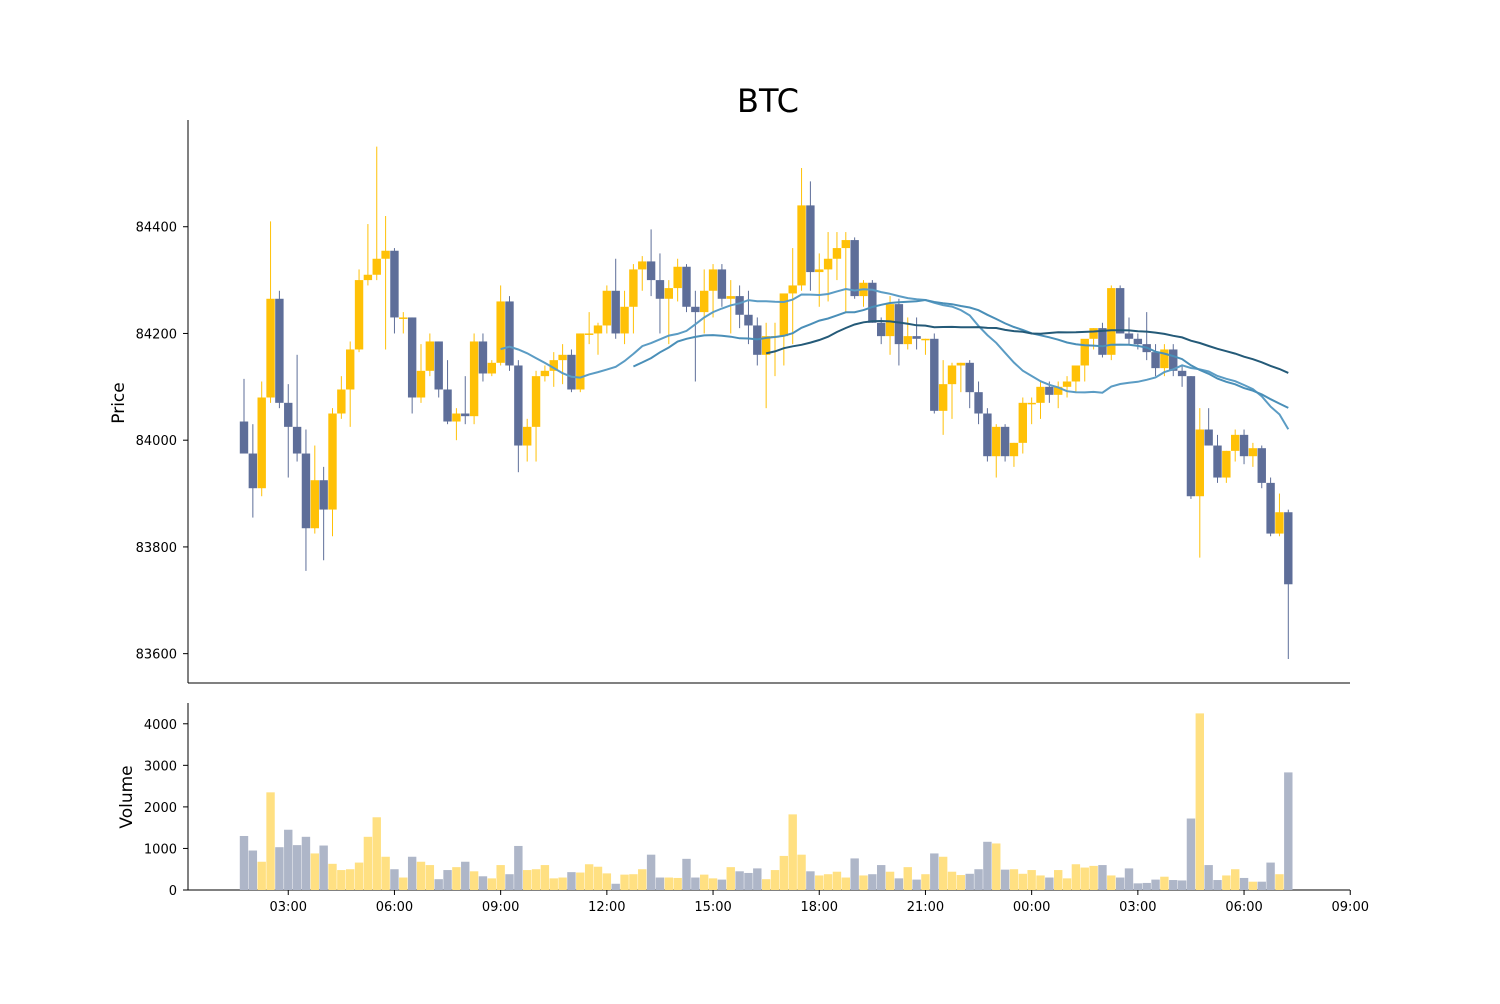  I want to click on volume-tick-label: 3000, so click(160, 766).